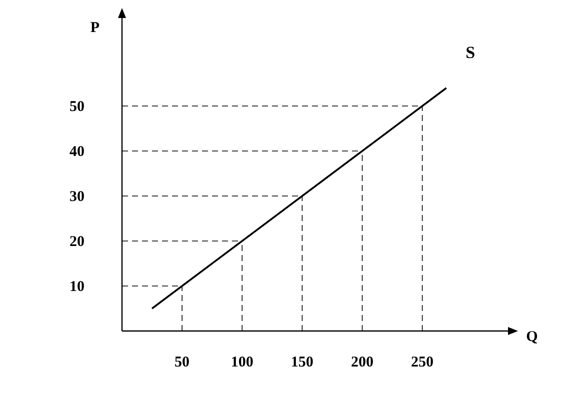 This screenshot has width=574, height=393. What do you see at coordinates (242, 362) in the screenshot?
I see `x-tick-label: 100` at bounding box center [242, 362].